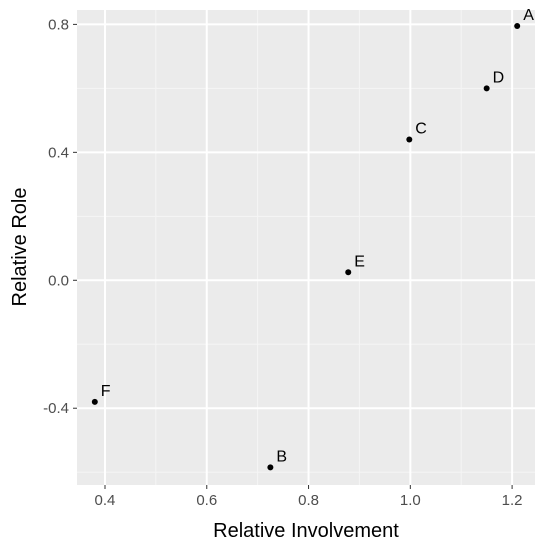 The height and width of the screenshot is (550, 546). What do you see at coordinates (58, 24) in the screenshot?
I see `y-tick-label: 0.8` at bounding box center [58, 24].